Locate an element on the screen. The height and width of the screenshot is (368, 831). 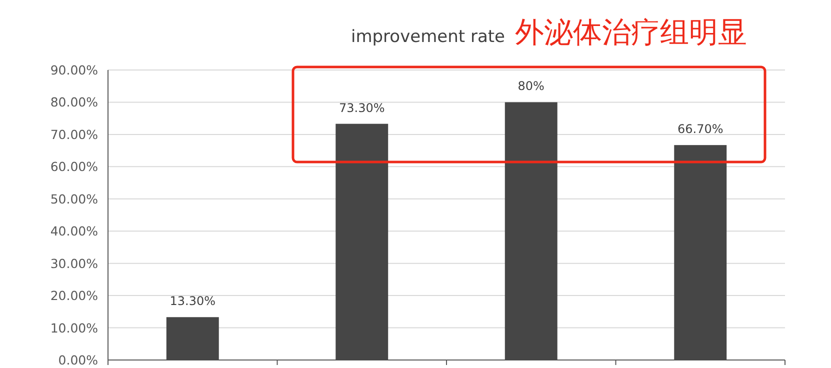
y-tick-label: 0.00% is located at coordinates (78, 360).